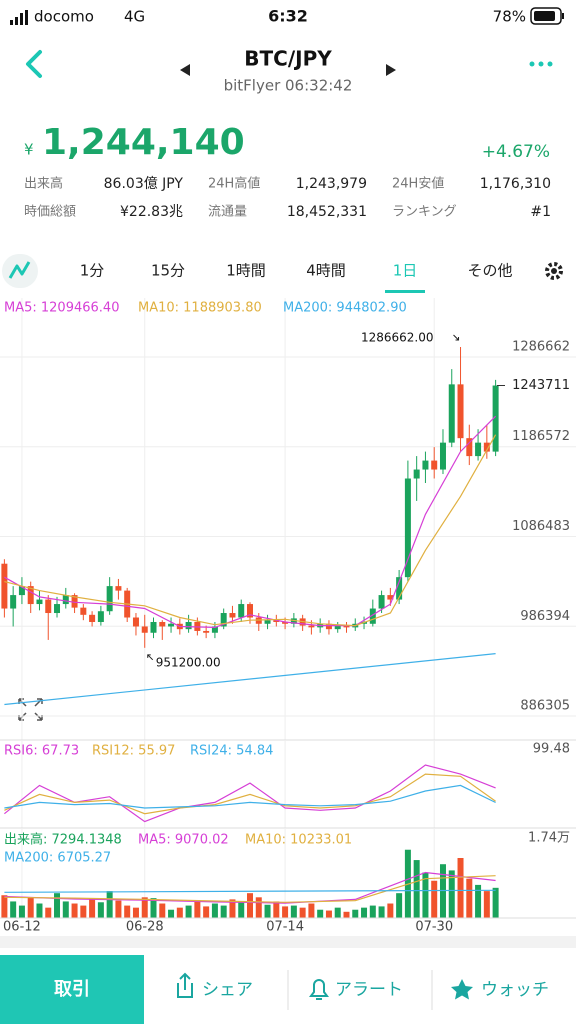 The image size is (576, 1024). What do you see at coordinates (188, 662) in the screenshot?
I see `low-label: 951200.00` at bounding box center [188, 662].